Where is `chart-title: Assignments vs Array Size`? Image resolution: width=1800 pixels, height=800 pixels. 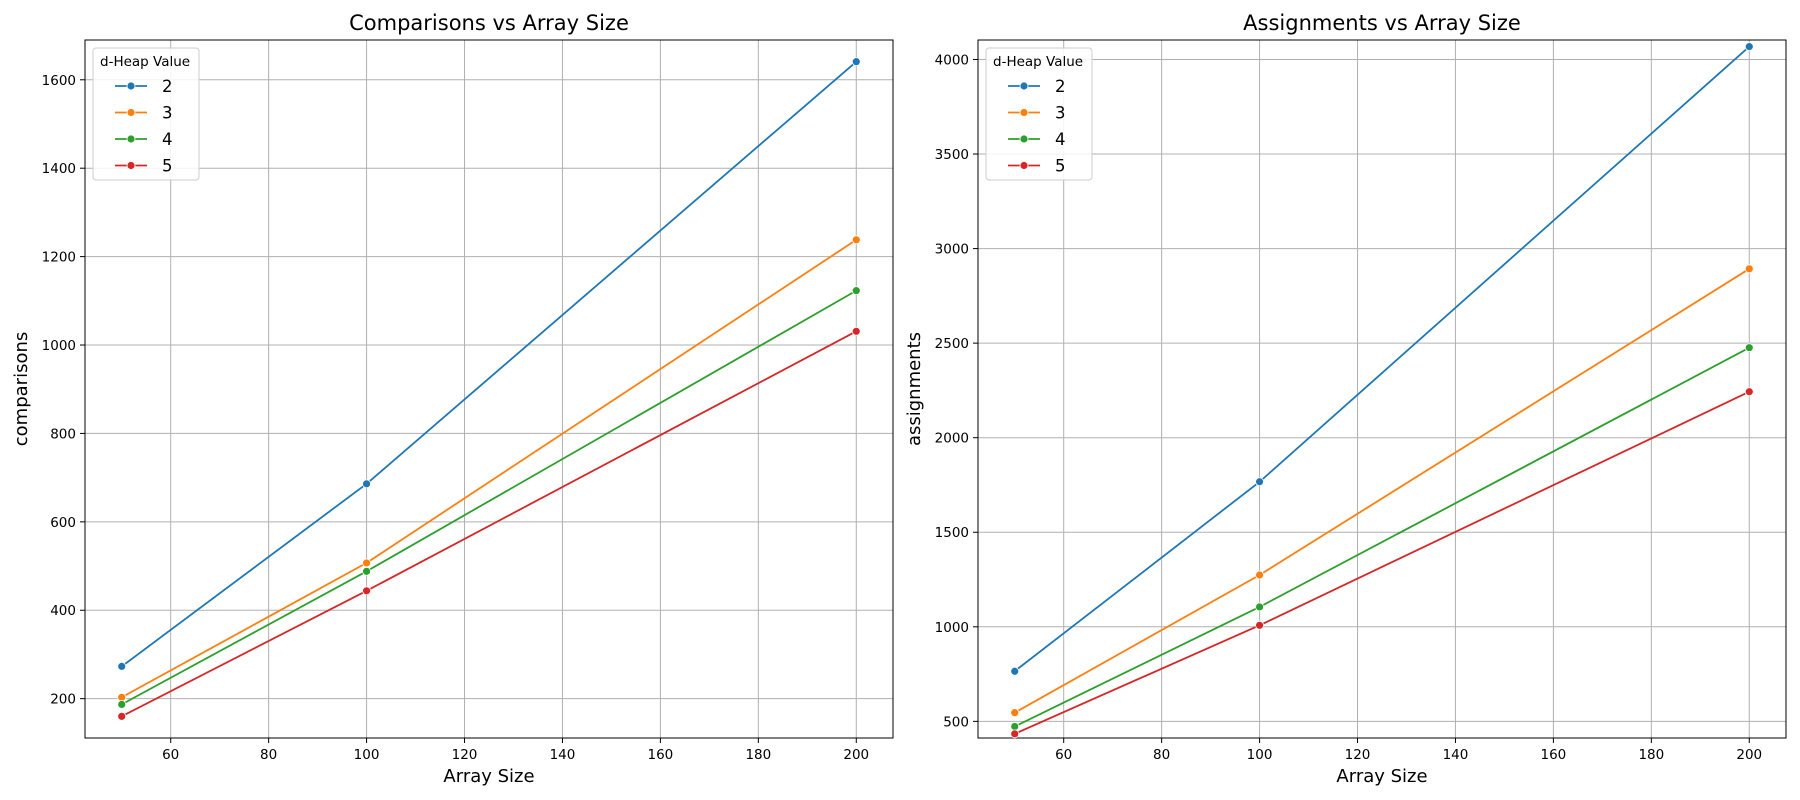
chart-title: Assignments vs Array Size is located at coordinates (1382, 23).